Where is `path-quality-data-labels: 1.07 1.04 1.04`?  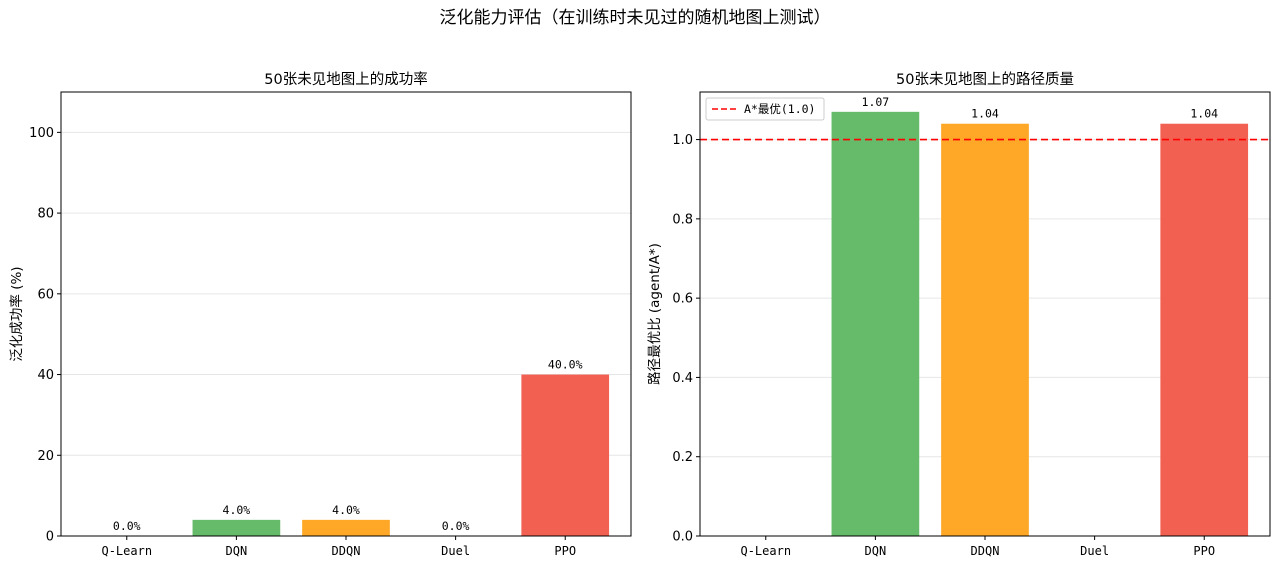 path-quality-data-labels: 1.07 1.04 1.04 is located at coordinates (1040, 108).